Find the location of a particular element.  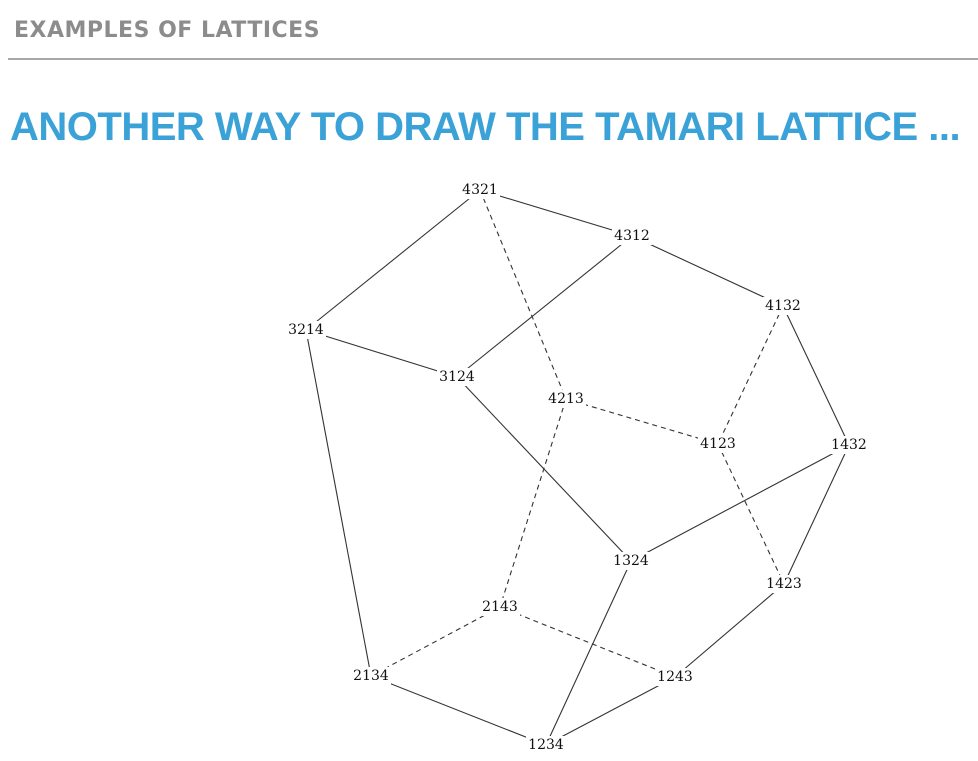

node-1234: 1234 is located at coordinates (546, 745).